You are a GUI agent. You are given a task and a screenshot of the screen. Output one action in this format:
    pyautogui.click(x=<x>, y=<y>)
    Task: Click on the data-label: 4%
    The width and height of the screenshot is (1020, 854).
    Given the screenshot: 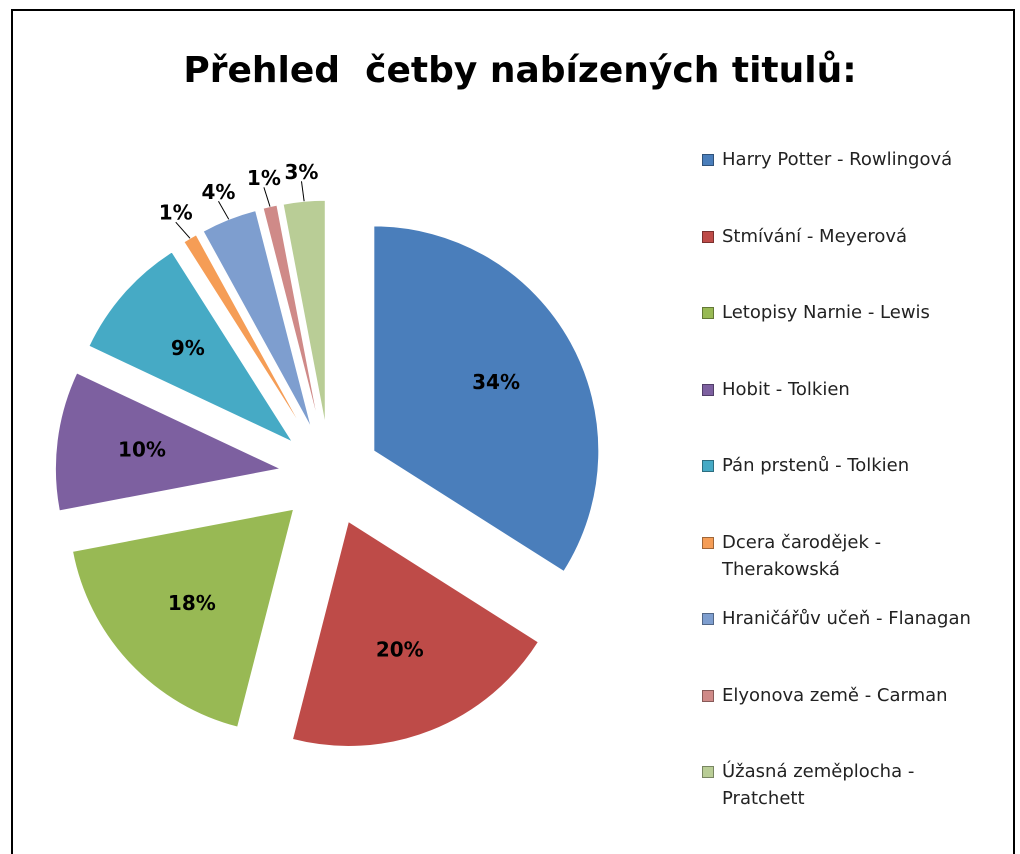 What is the action you would take?
    pyautogui.click(x=218, y=192)
    